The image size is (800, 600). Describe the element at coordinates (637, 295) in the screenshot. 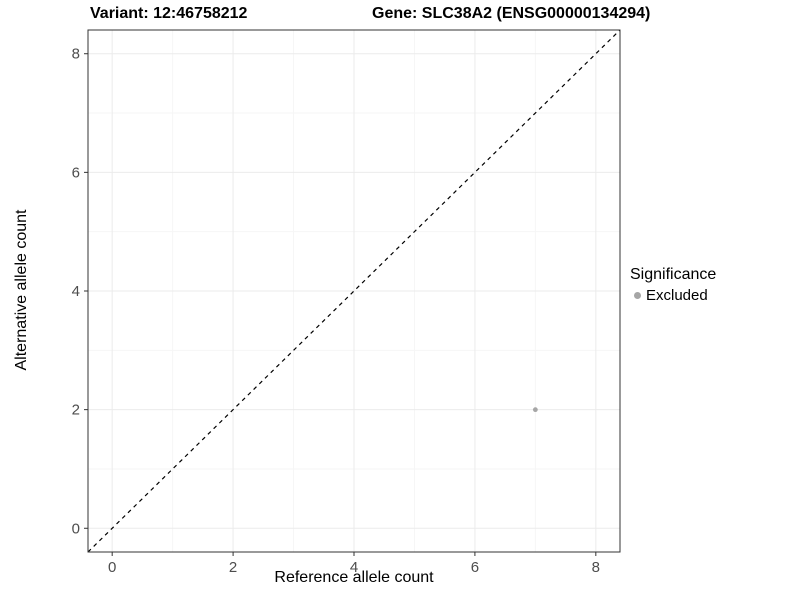

I see `legend-point-icon` at that location.